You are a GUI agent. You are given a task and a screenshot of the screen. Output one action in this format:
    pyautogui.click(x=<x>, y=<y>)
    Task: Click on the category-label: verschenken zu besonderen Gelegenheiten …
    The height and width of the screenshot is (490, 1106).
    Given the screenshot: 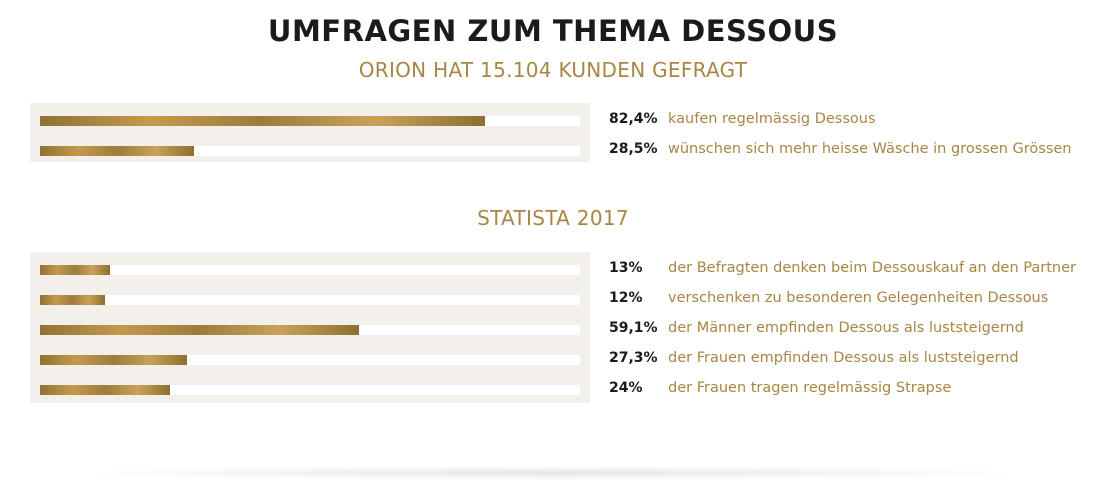 What is the action you would take?
    pyautogui.click(x=858, y=298)
    